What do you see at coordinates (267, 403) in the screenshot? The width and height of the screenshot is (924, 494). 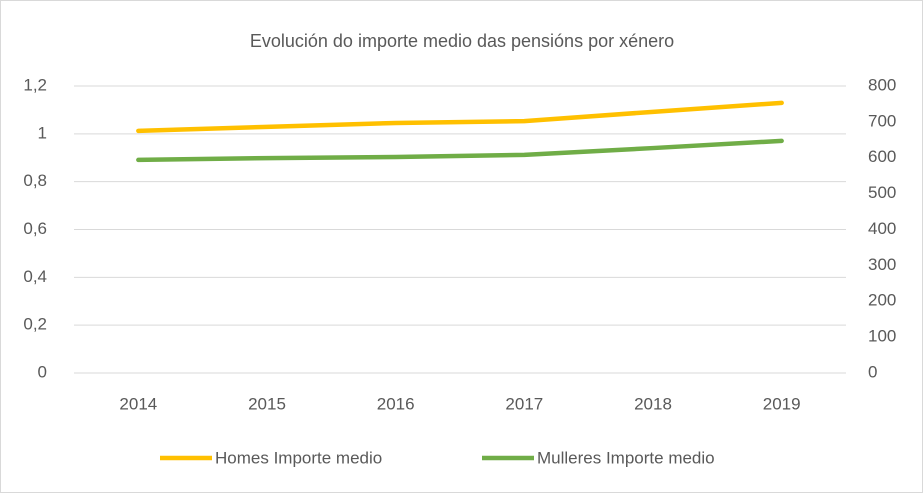 I see `x-tick-label: 2015` at bounding box center [267, 403].